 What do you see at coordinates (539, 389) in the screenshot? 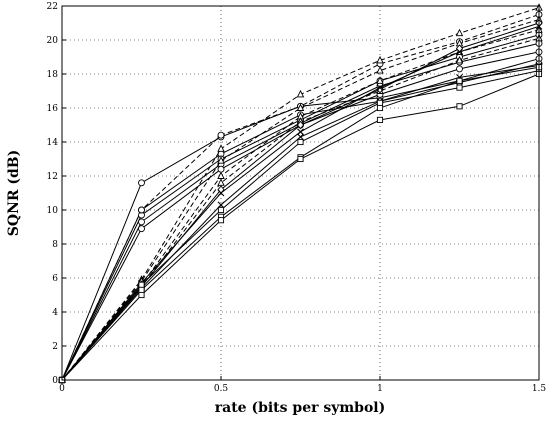
I see `x-tick-label: 1.5` at bounding box center [539, 389].